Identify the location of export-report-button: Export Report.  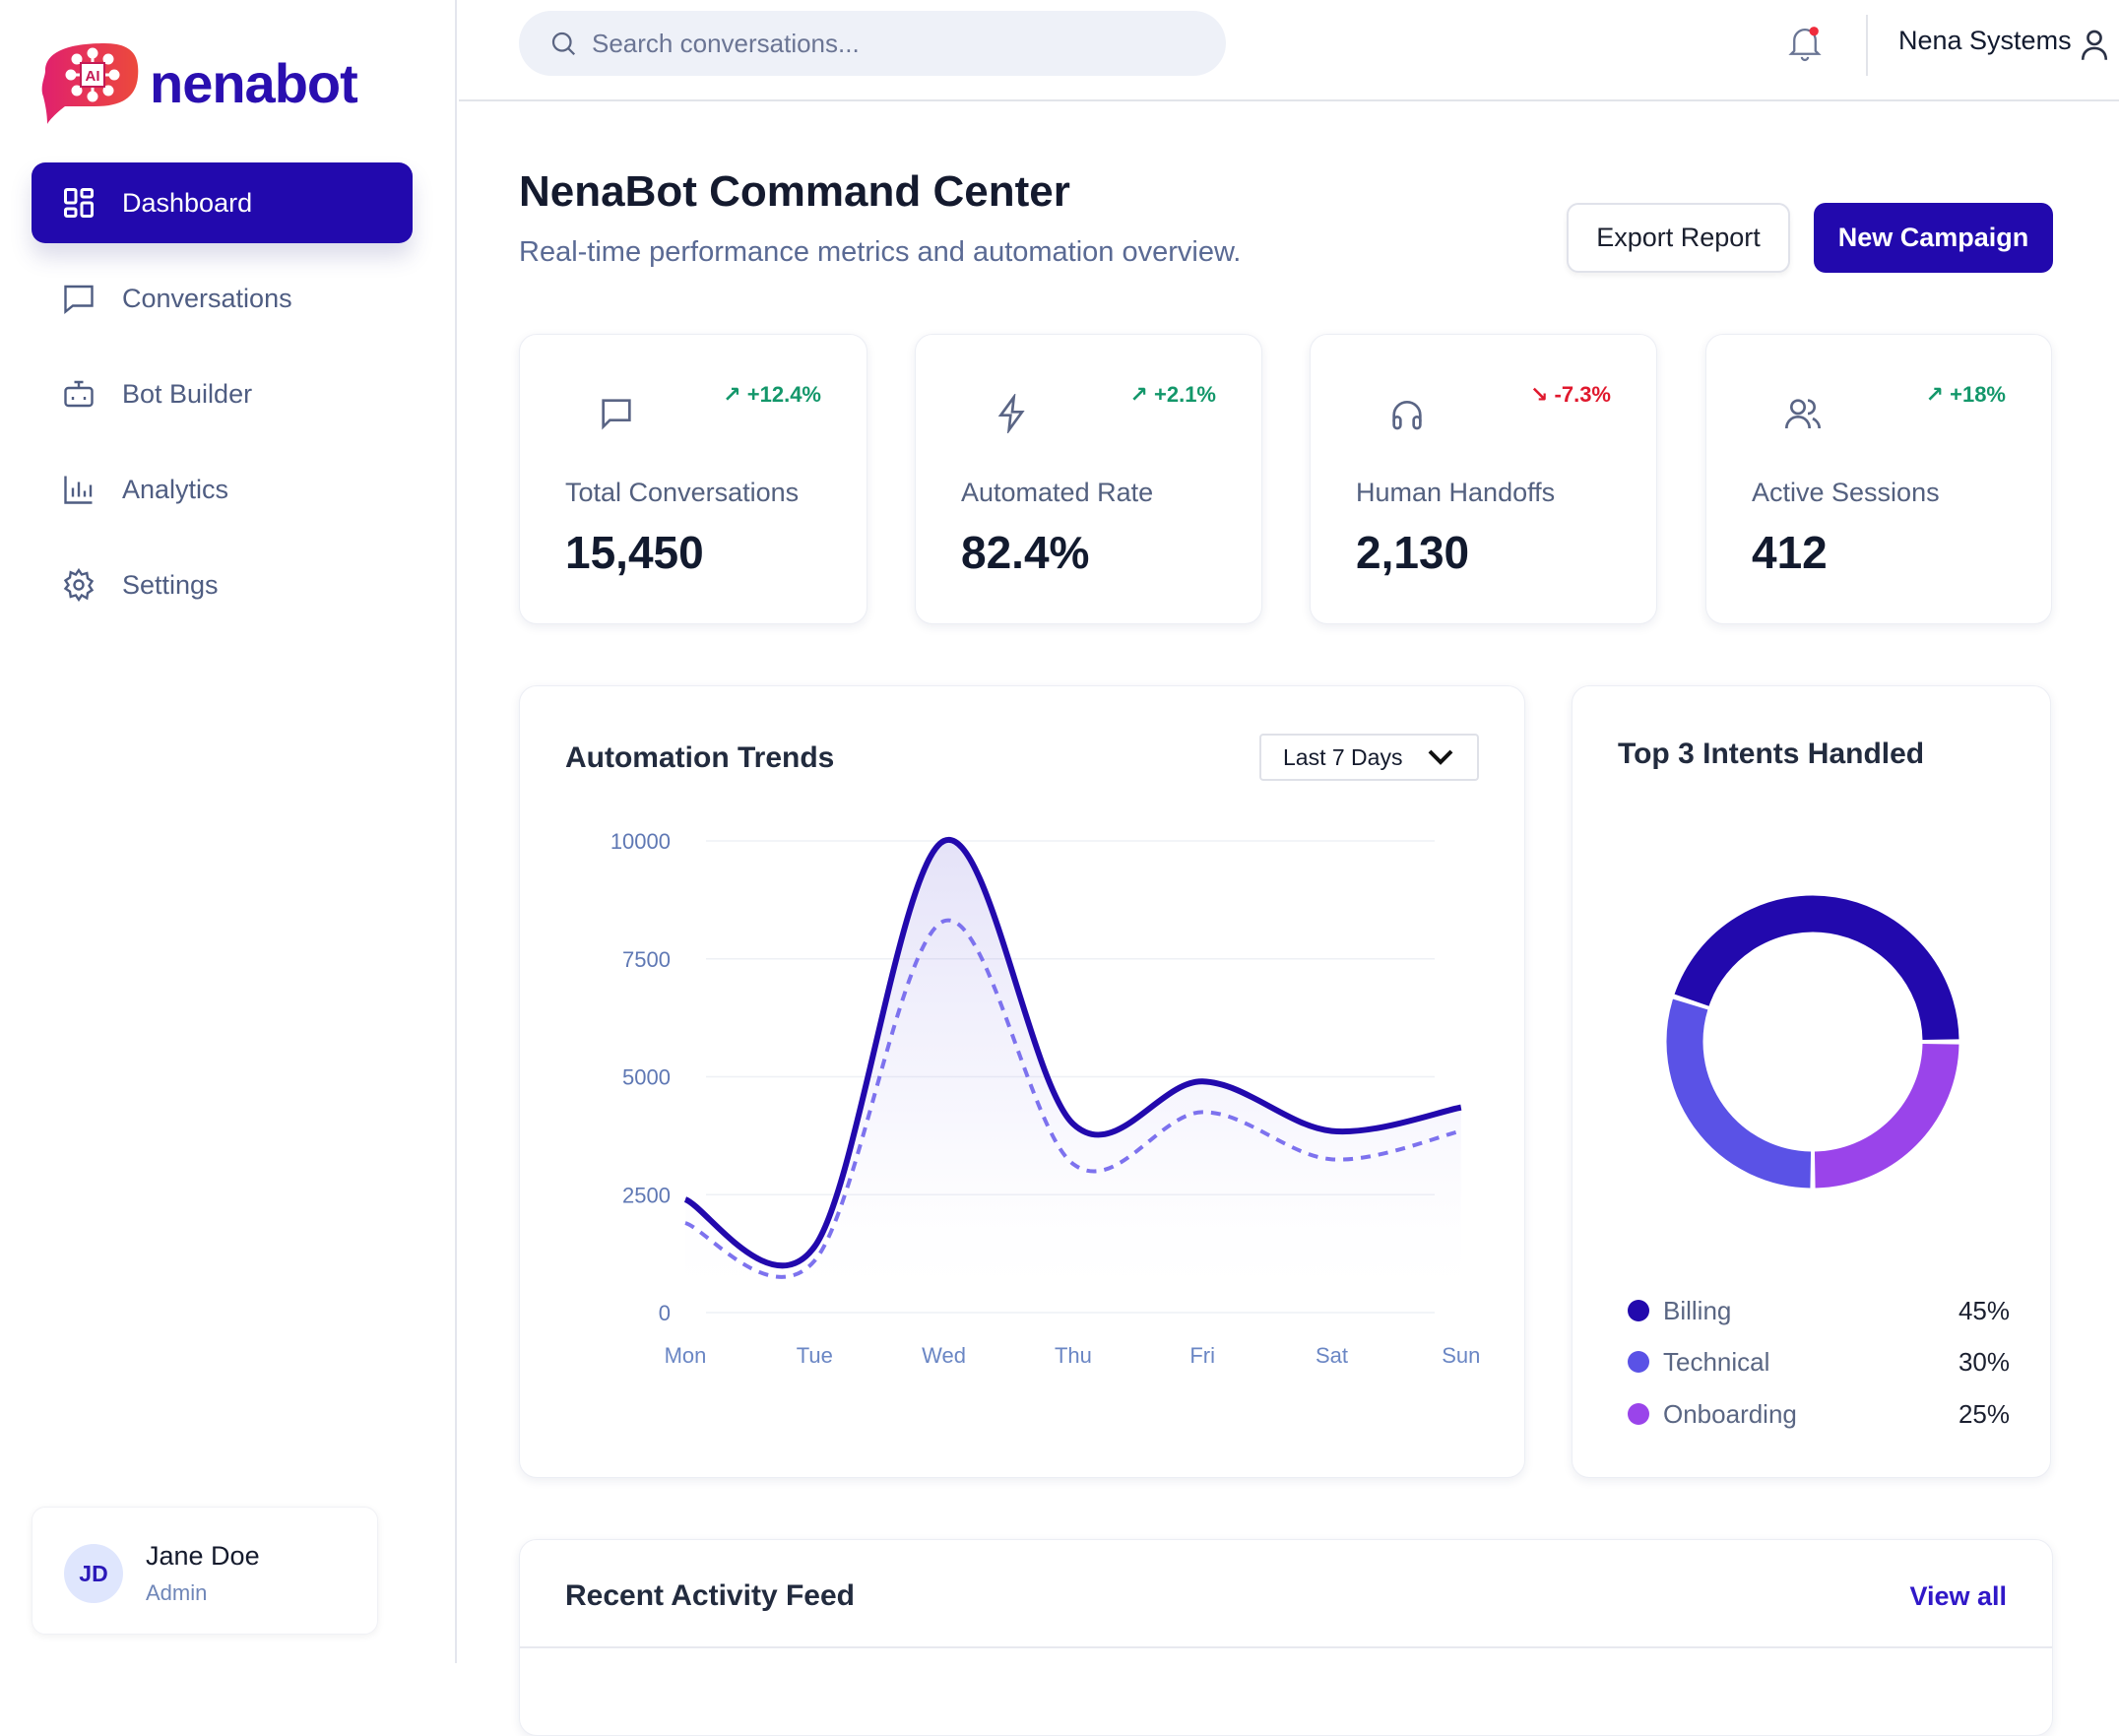
(1678, 238).